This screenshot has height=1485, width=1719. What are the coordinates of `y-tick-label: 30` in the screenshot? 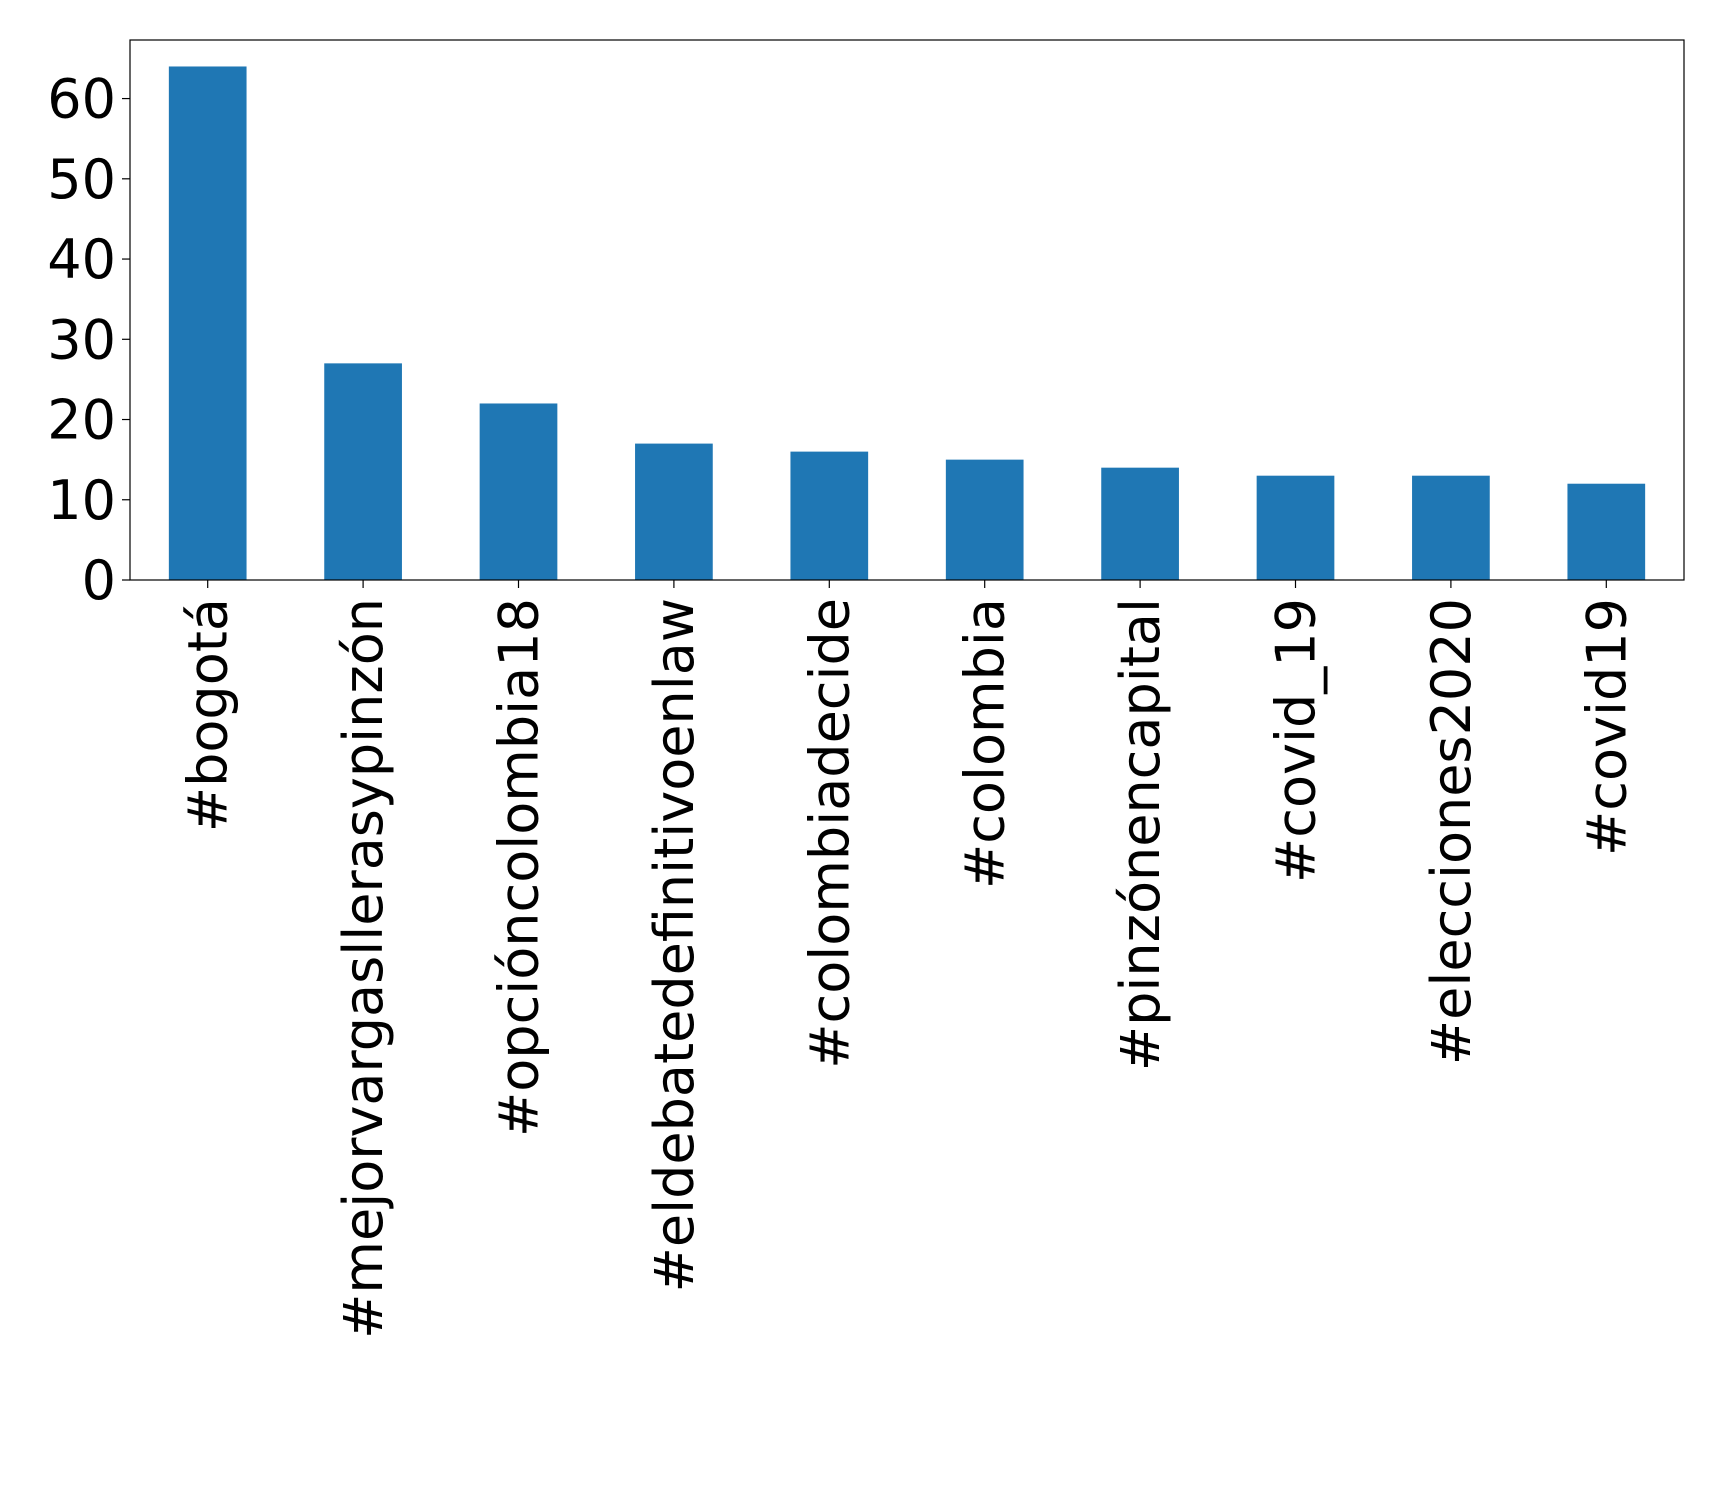 It's located at (81, 339).